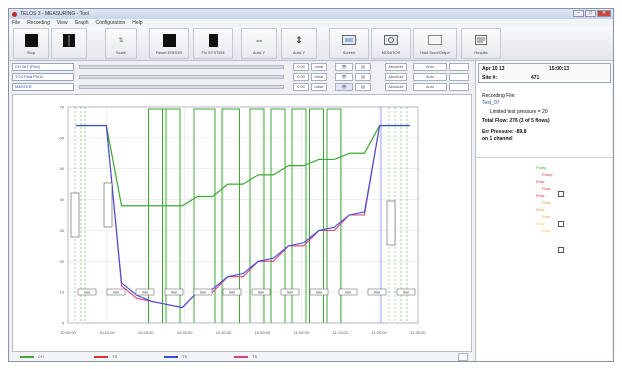 This screenshot has width=622, height=369. What do you see at coordinates (341, 332) in the screenshot?
I see `x-tick-label: 11:10:00` at bounding box center [341, 332].